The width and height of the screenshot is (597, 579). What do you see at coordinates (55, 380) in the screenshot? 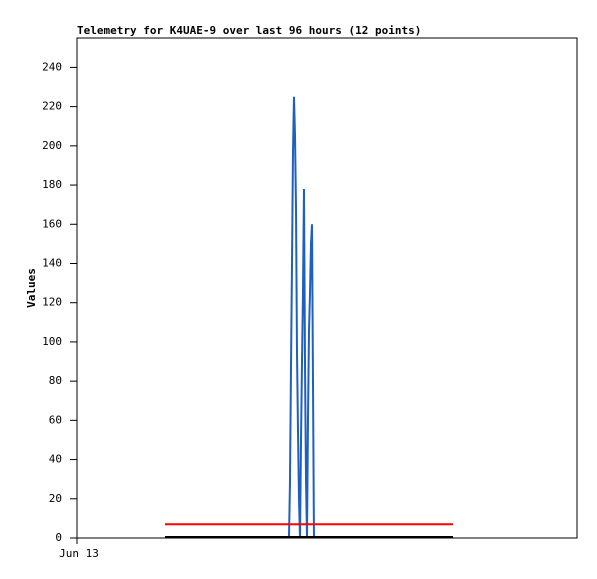
I see `y-tick-label: 80` at bounding box center [55, 380].